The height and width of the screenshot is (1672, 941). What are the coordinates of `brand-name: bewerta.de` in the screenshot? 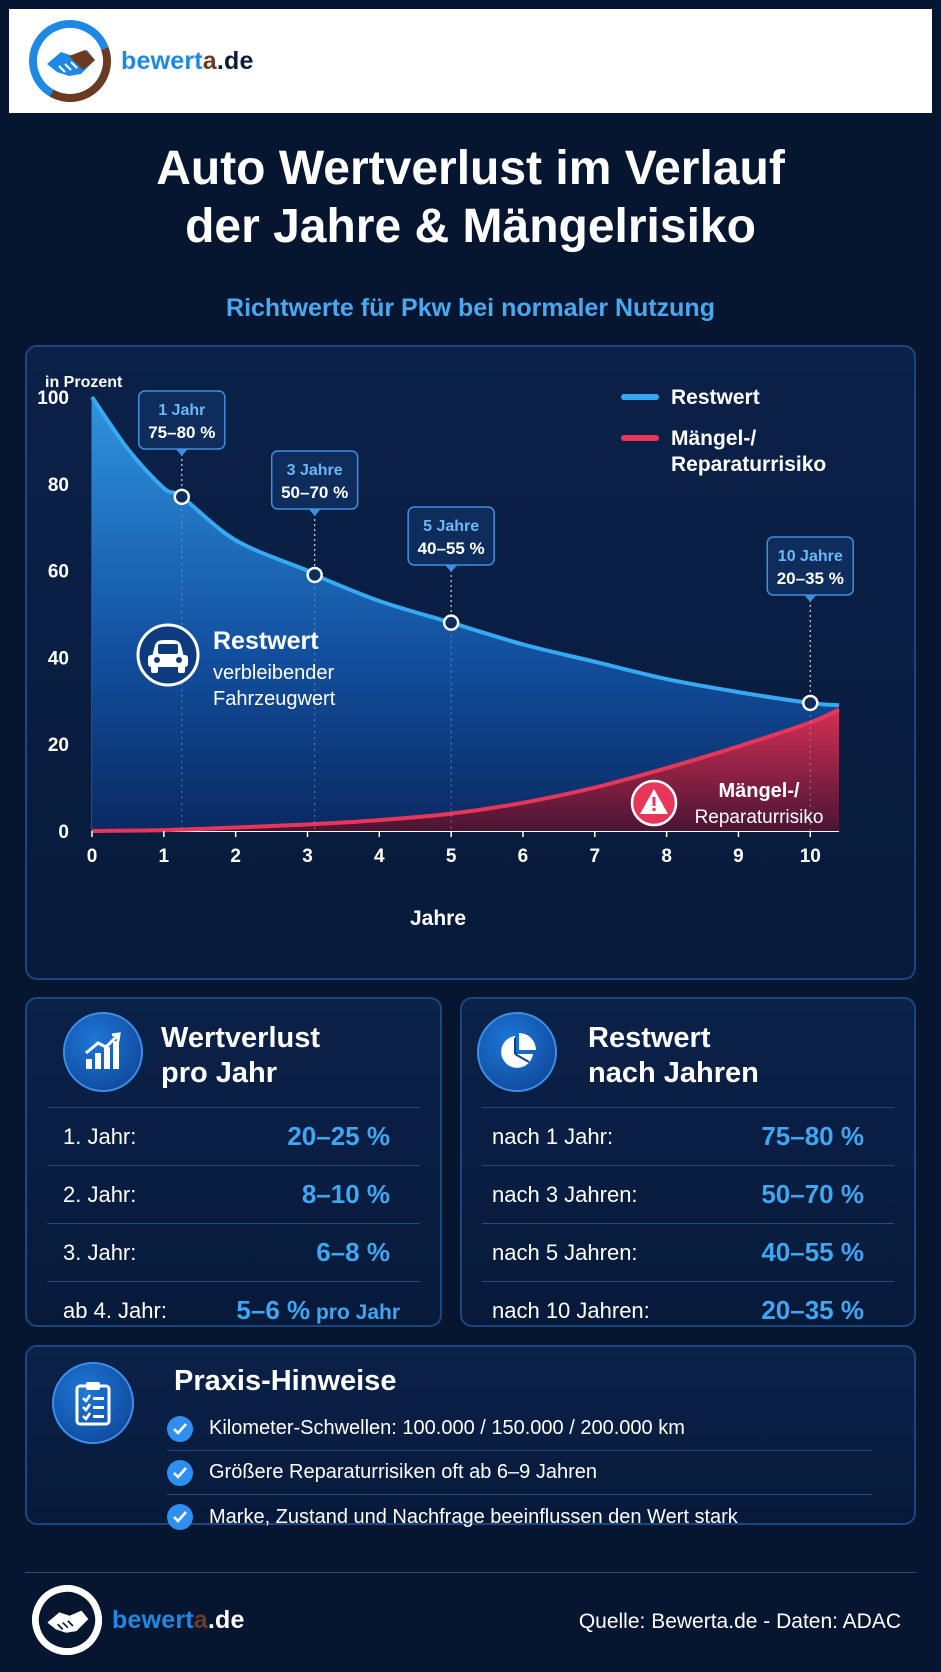 It's located at (187, 60).